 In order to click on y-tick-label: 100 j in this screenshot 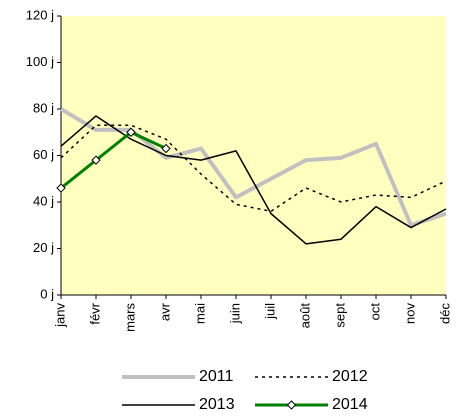, I will do `click(40, 61)`.